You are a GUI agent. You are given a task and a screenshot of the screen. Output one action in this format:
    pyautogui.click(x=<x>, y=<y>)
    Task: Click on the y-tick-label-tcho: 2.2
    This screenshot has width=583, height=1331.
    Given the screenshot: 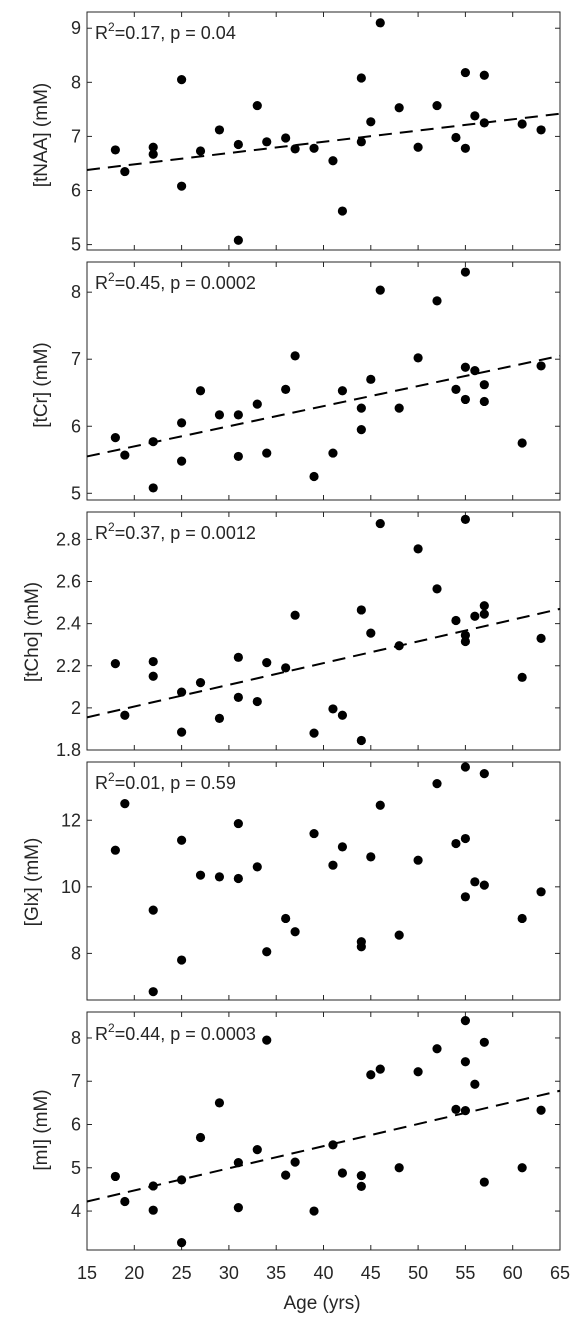 What is the action you would take?
    pyautogui.click(x=68, y=666)
    